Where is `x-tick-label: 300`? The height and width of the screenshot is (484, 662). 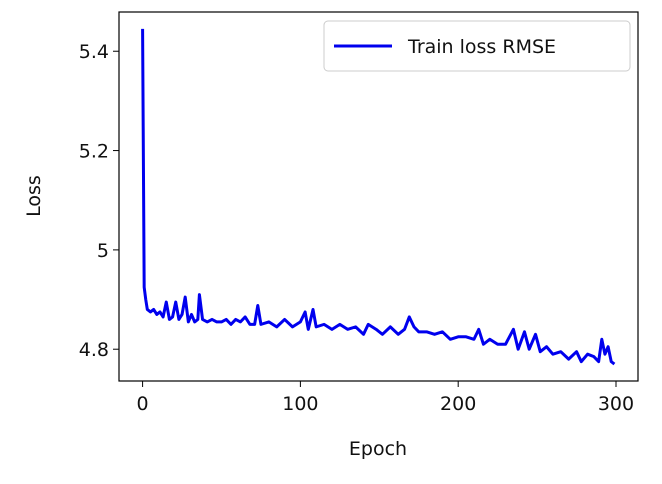
x-tick-label: 300 is located at coordinates (616, 404).